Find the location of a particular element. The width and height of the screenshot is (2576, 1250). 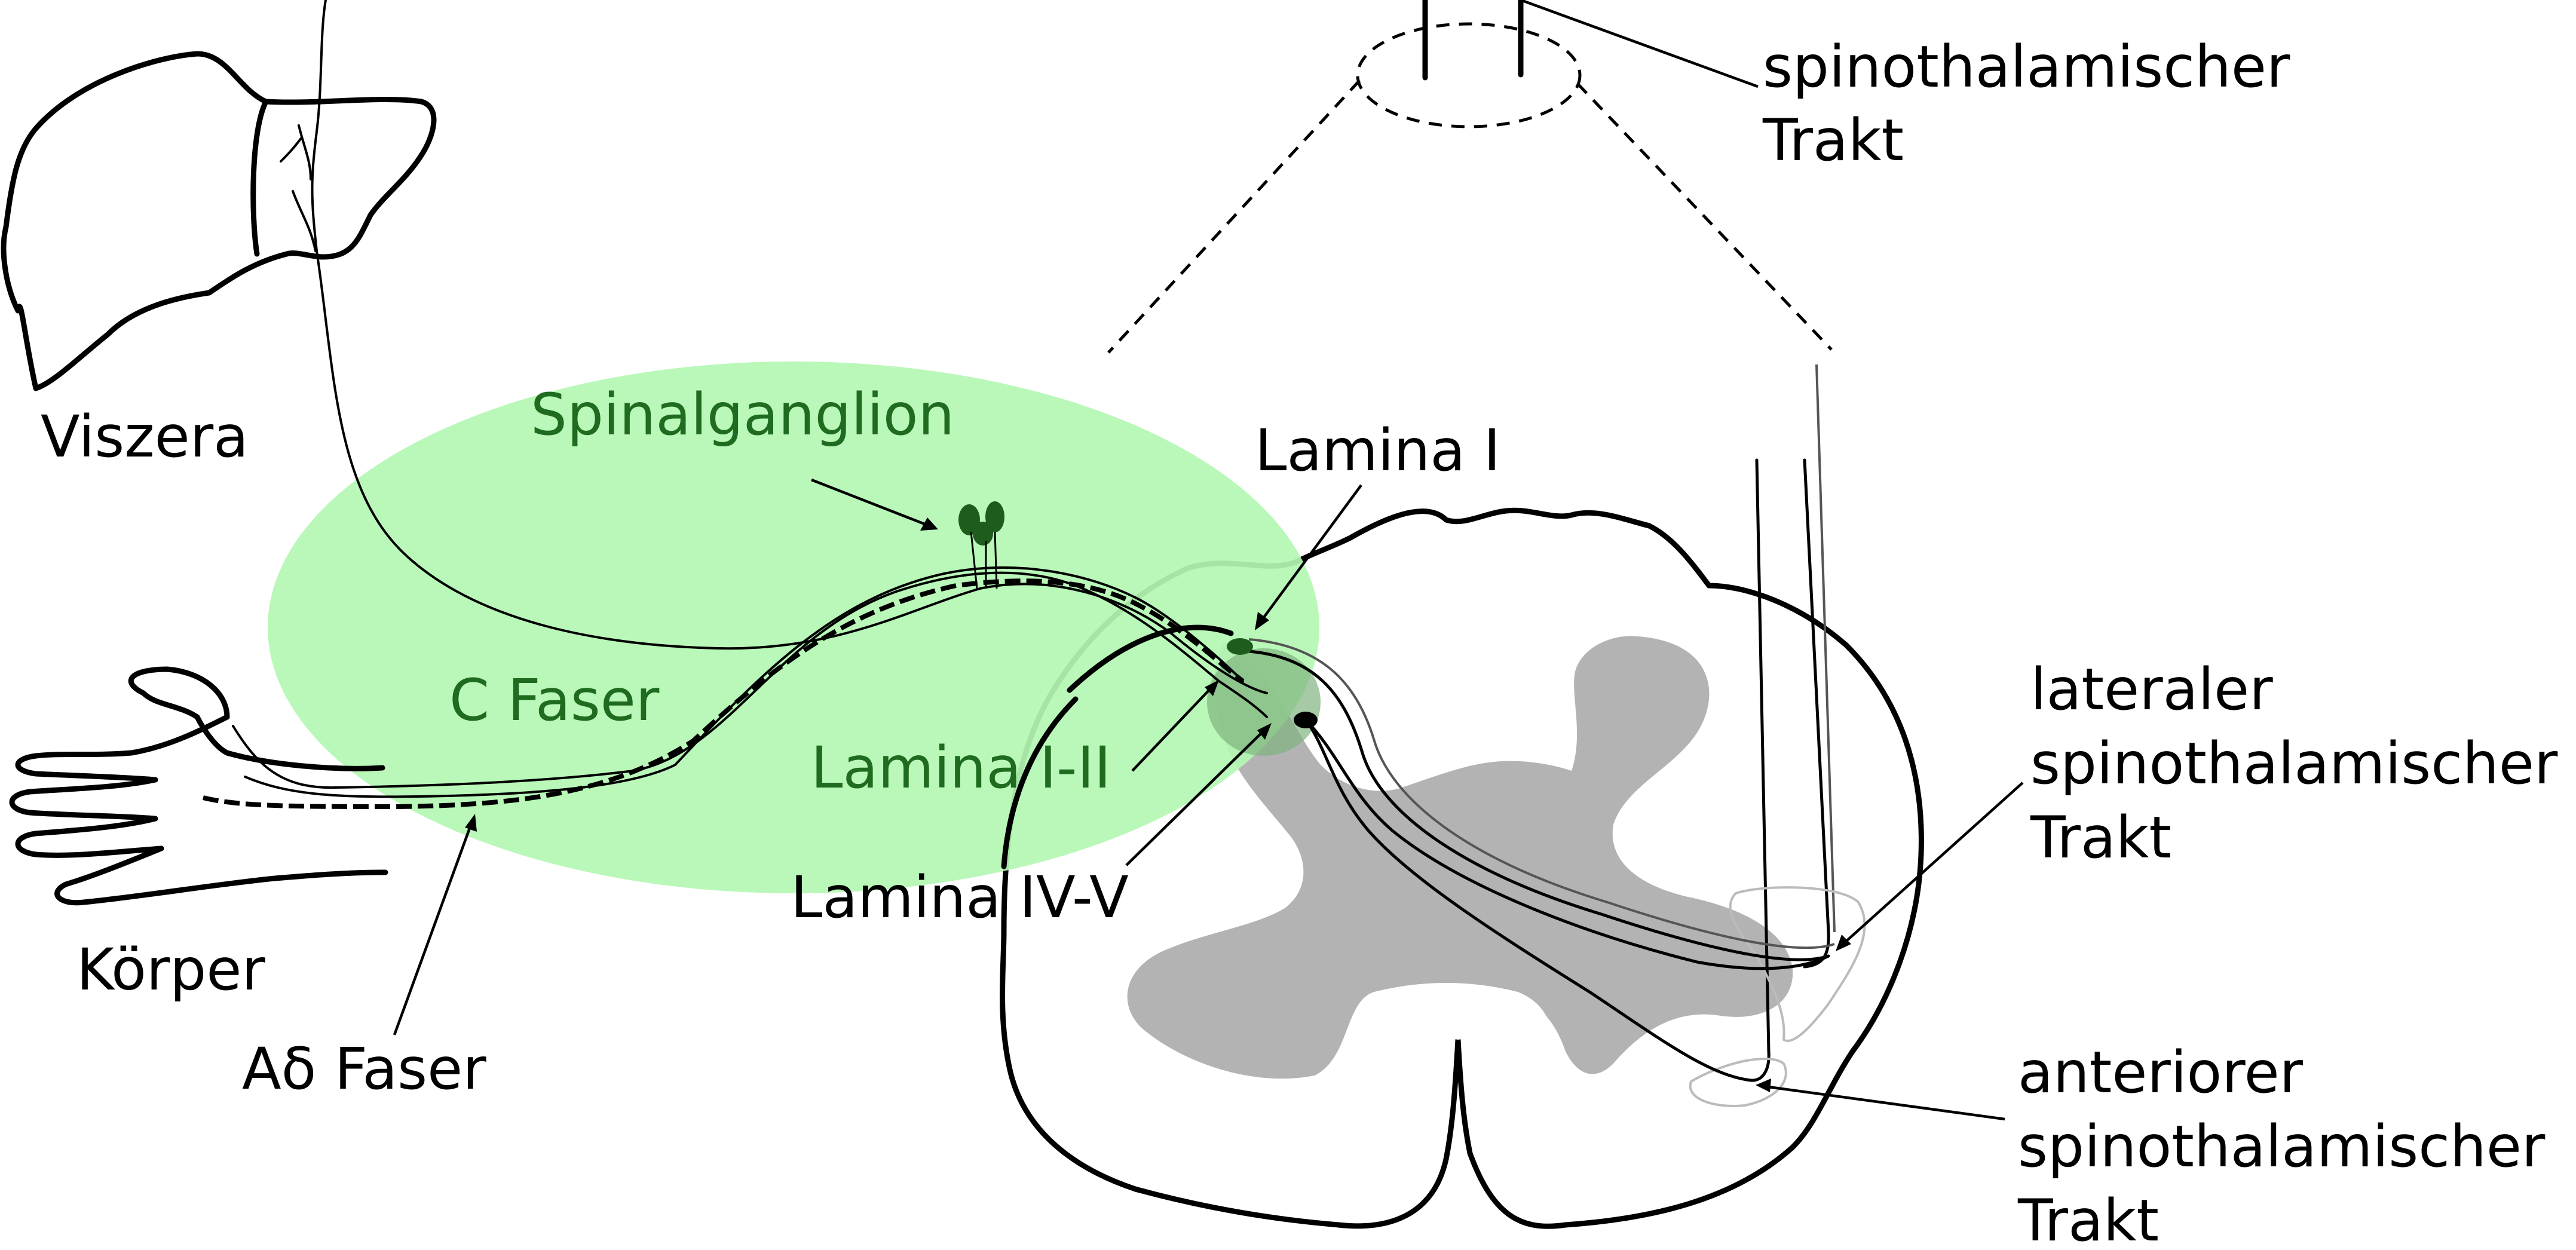

leader-a-delta-faser is located at coordinates (435, 924).